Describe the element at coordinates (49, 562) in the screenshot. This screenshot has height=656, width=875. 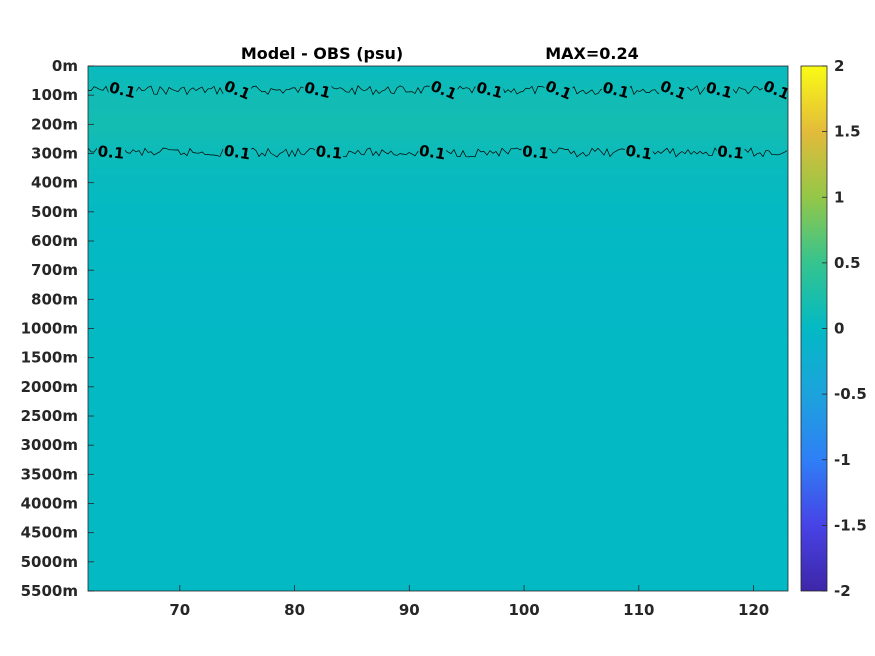
I see `y-tick-label: 5000m` at that location.